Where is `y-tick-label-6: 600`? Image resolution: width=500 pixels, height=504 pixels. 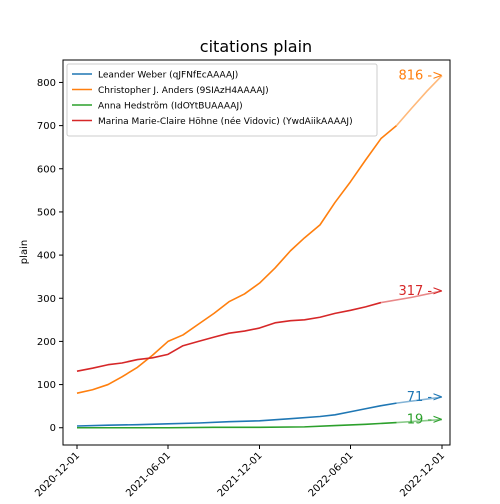
y-tick-label-6: 600 is located at coordinates (46, 169).